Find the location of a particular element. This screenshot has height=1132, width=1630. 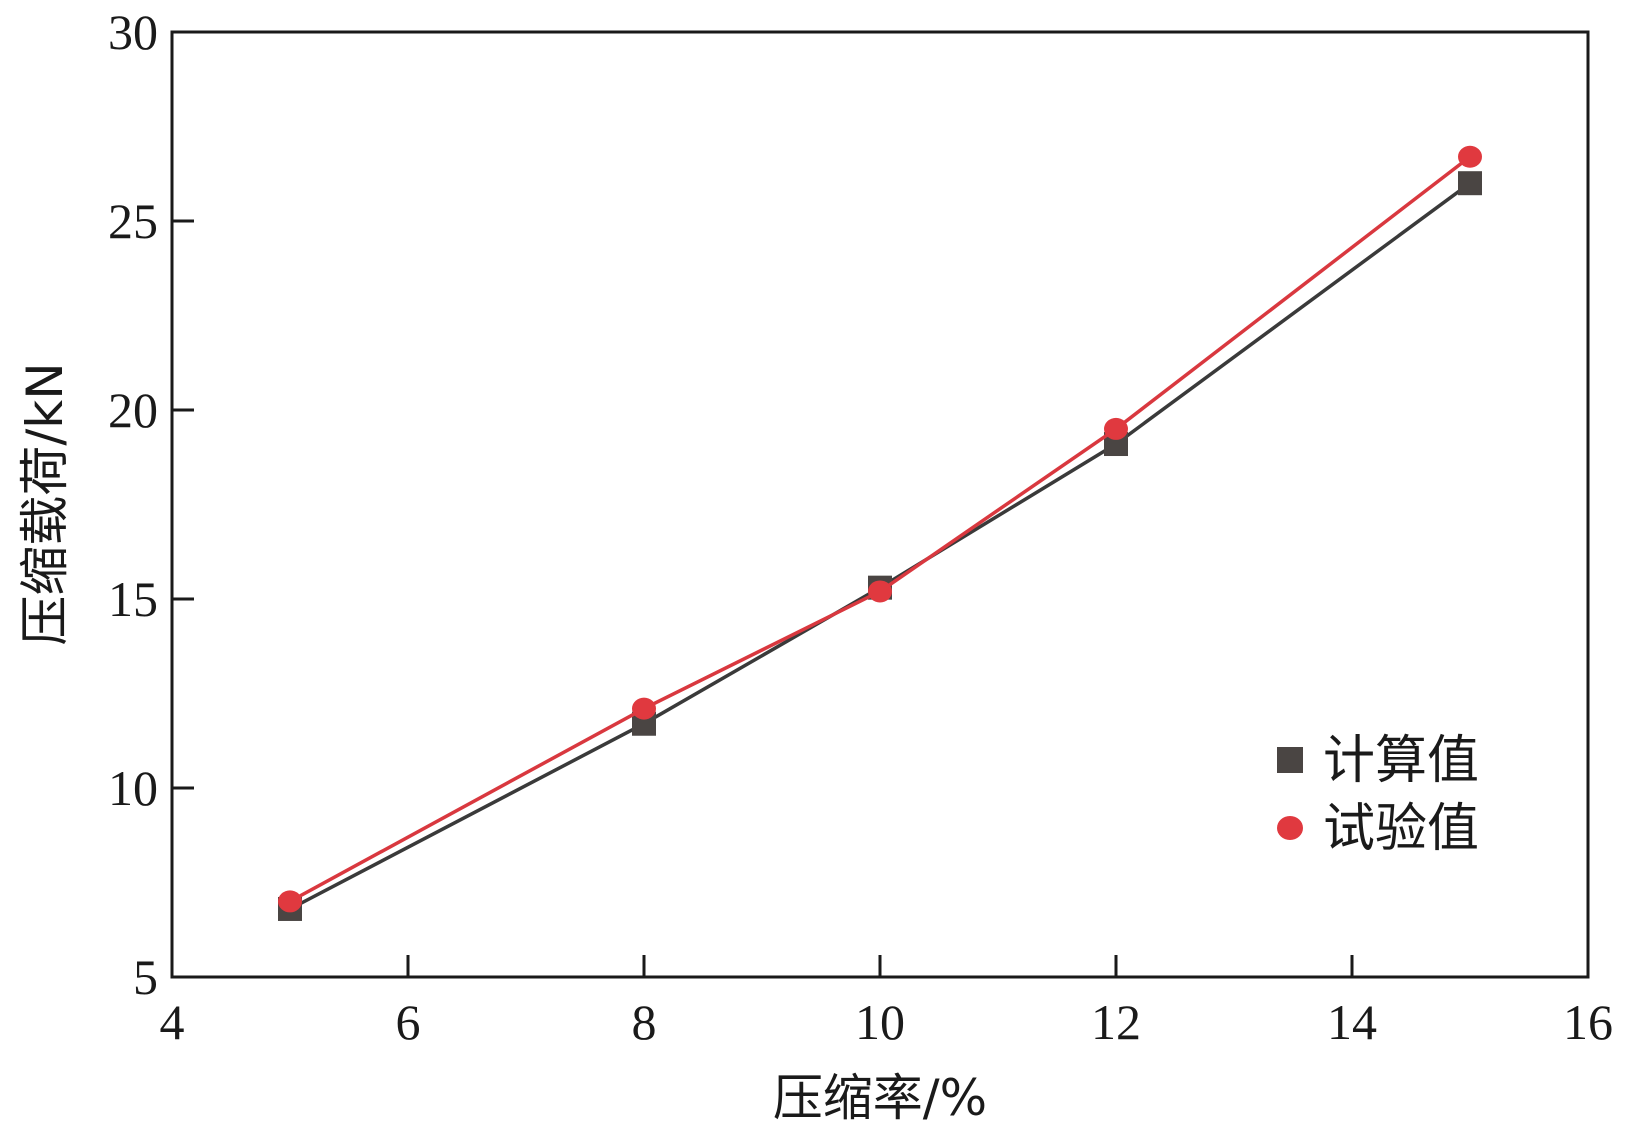

y-tick-label: 10 is located at coordinates (133, 788).